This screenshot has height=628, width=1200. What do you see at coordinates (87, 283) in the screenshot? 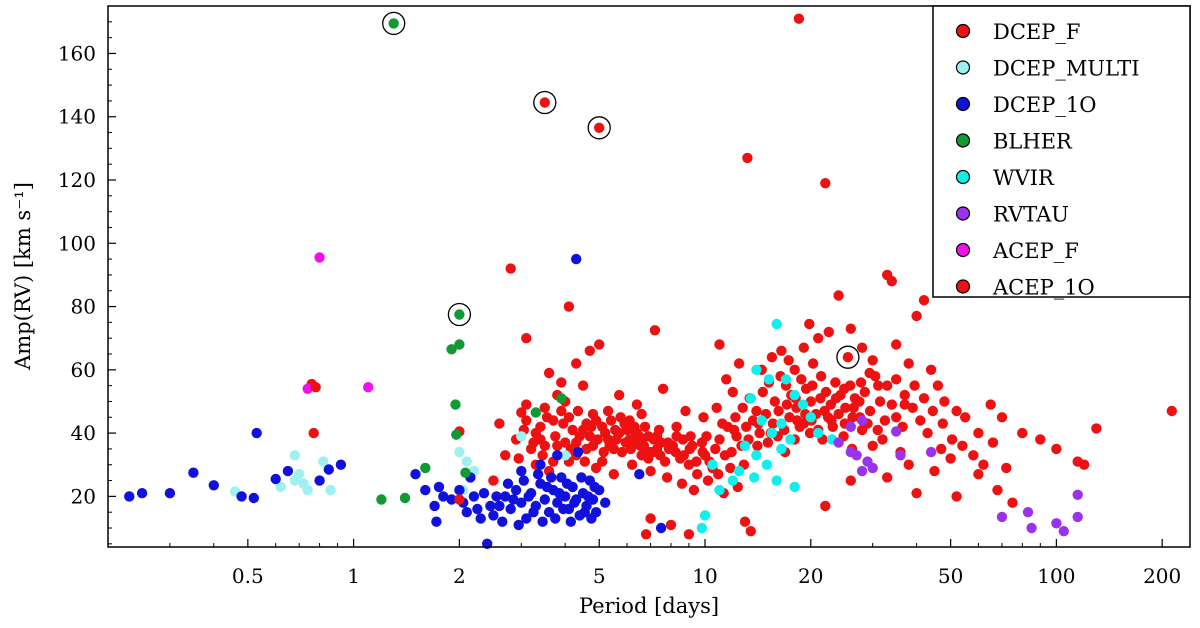
I see `y-axis: 20 40 60 80 100 120 140 160` at bounding box center [87, 283].